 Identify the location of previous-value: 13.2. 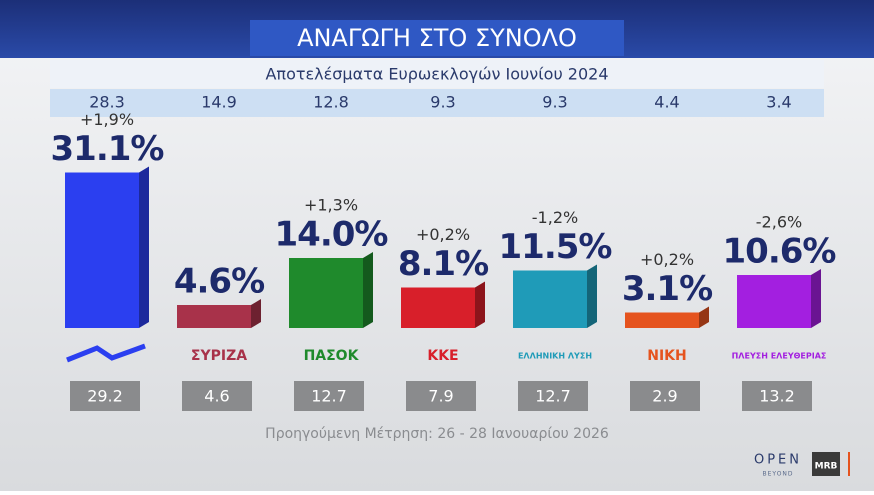
(777, 396).